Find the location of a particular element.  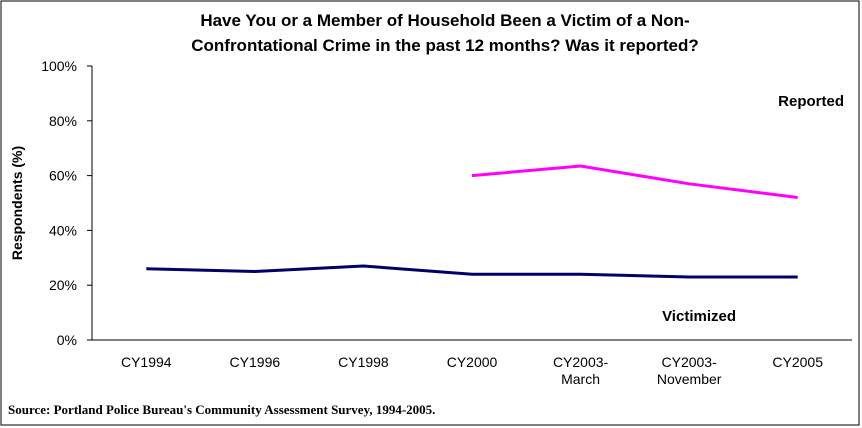

x-tick-label: CY1994 is located at coordinates (146, 362).